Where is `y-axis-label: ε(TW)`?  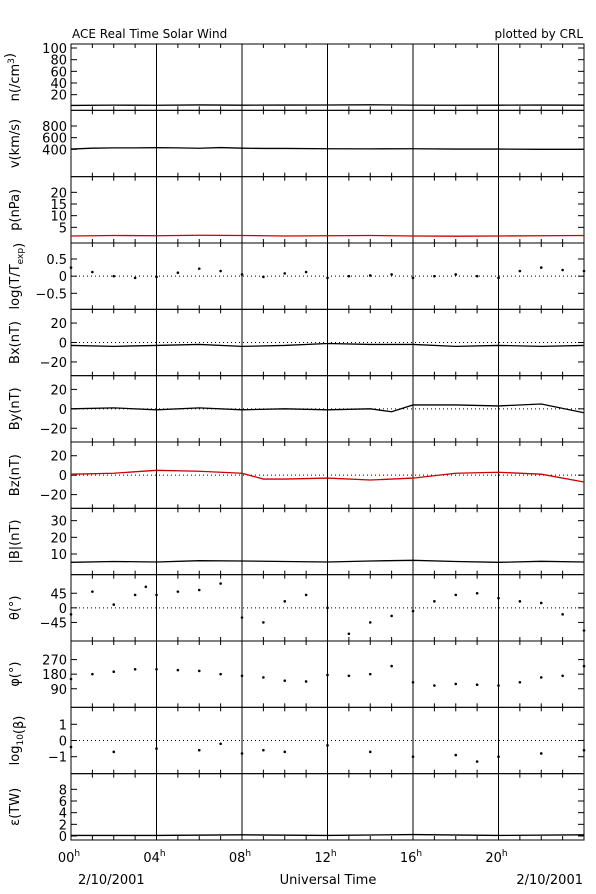
y-axis-label: ε(TW) is located at coordinates (15, 807).